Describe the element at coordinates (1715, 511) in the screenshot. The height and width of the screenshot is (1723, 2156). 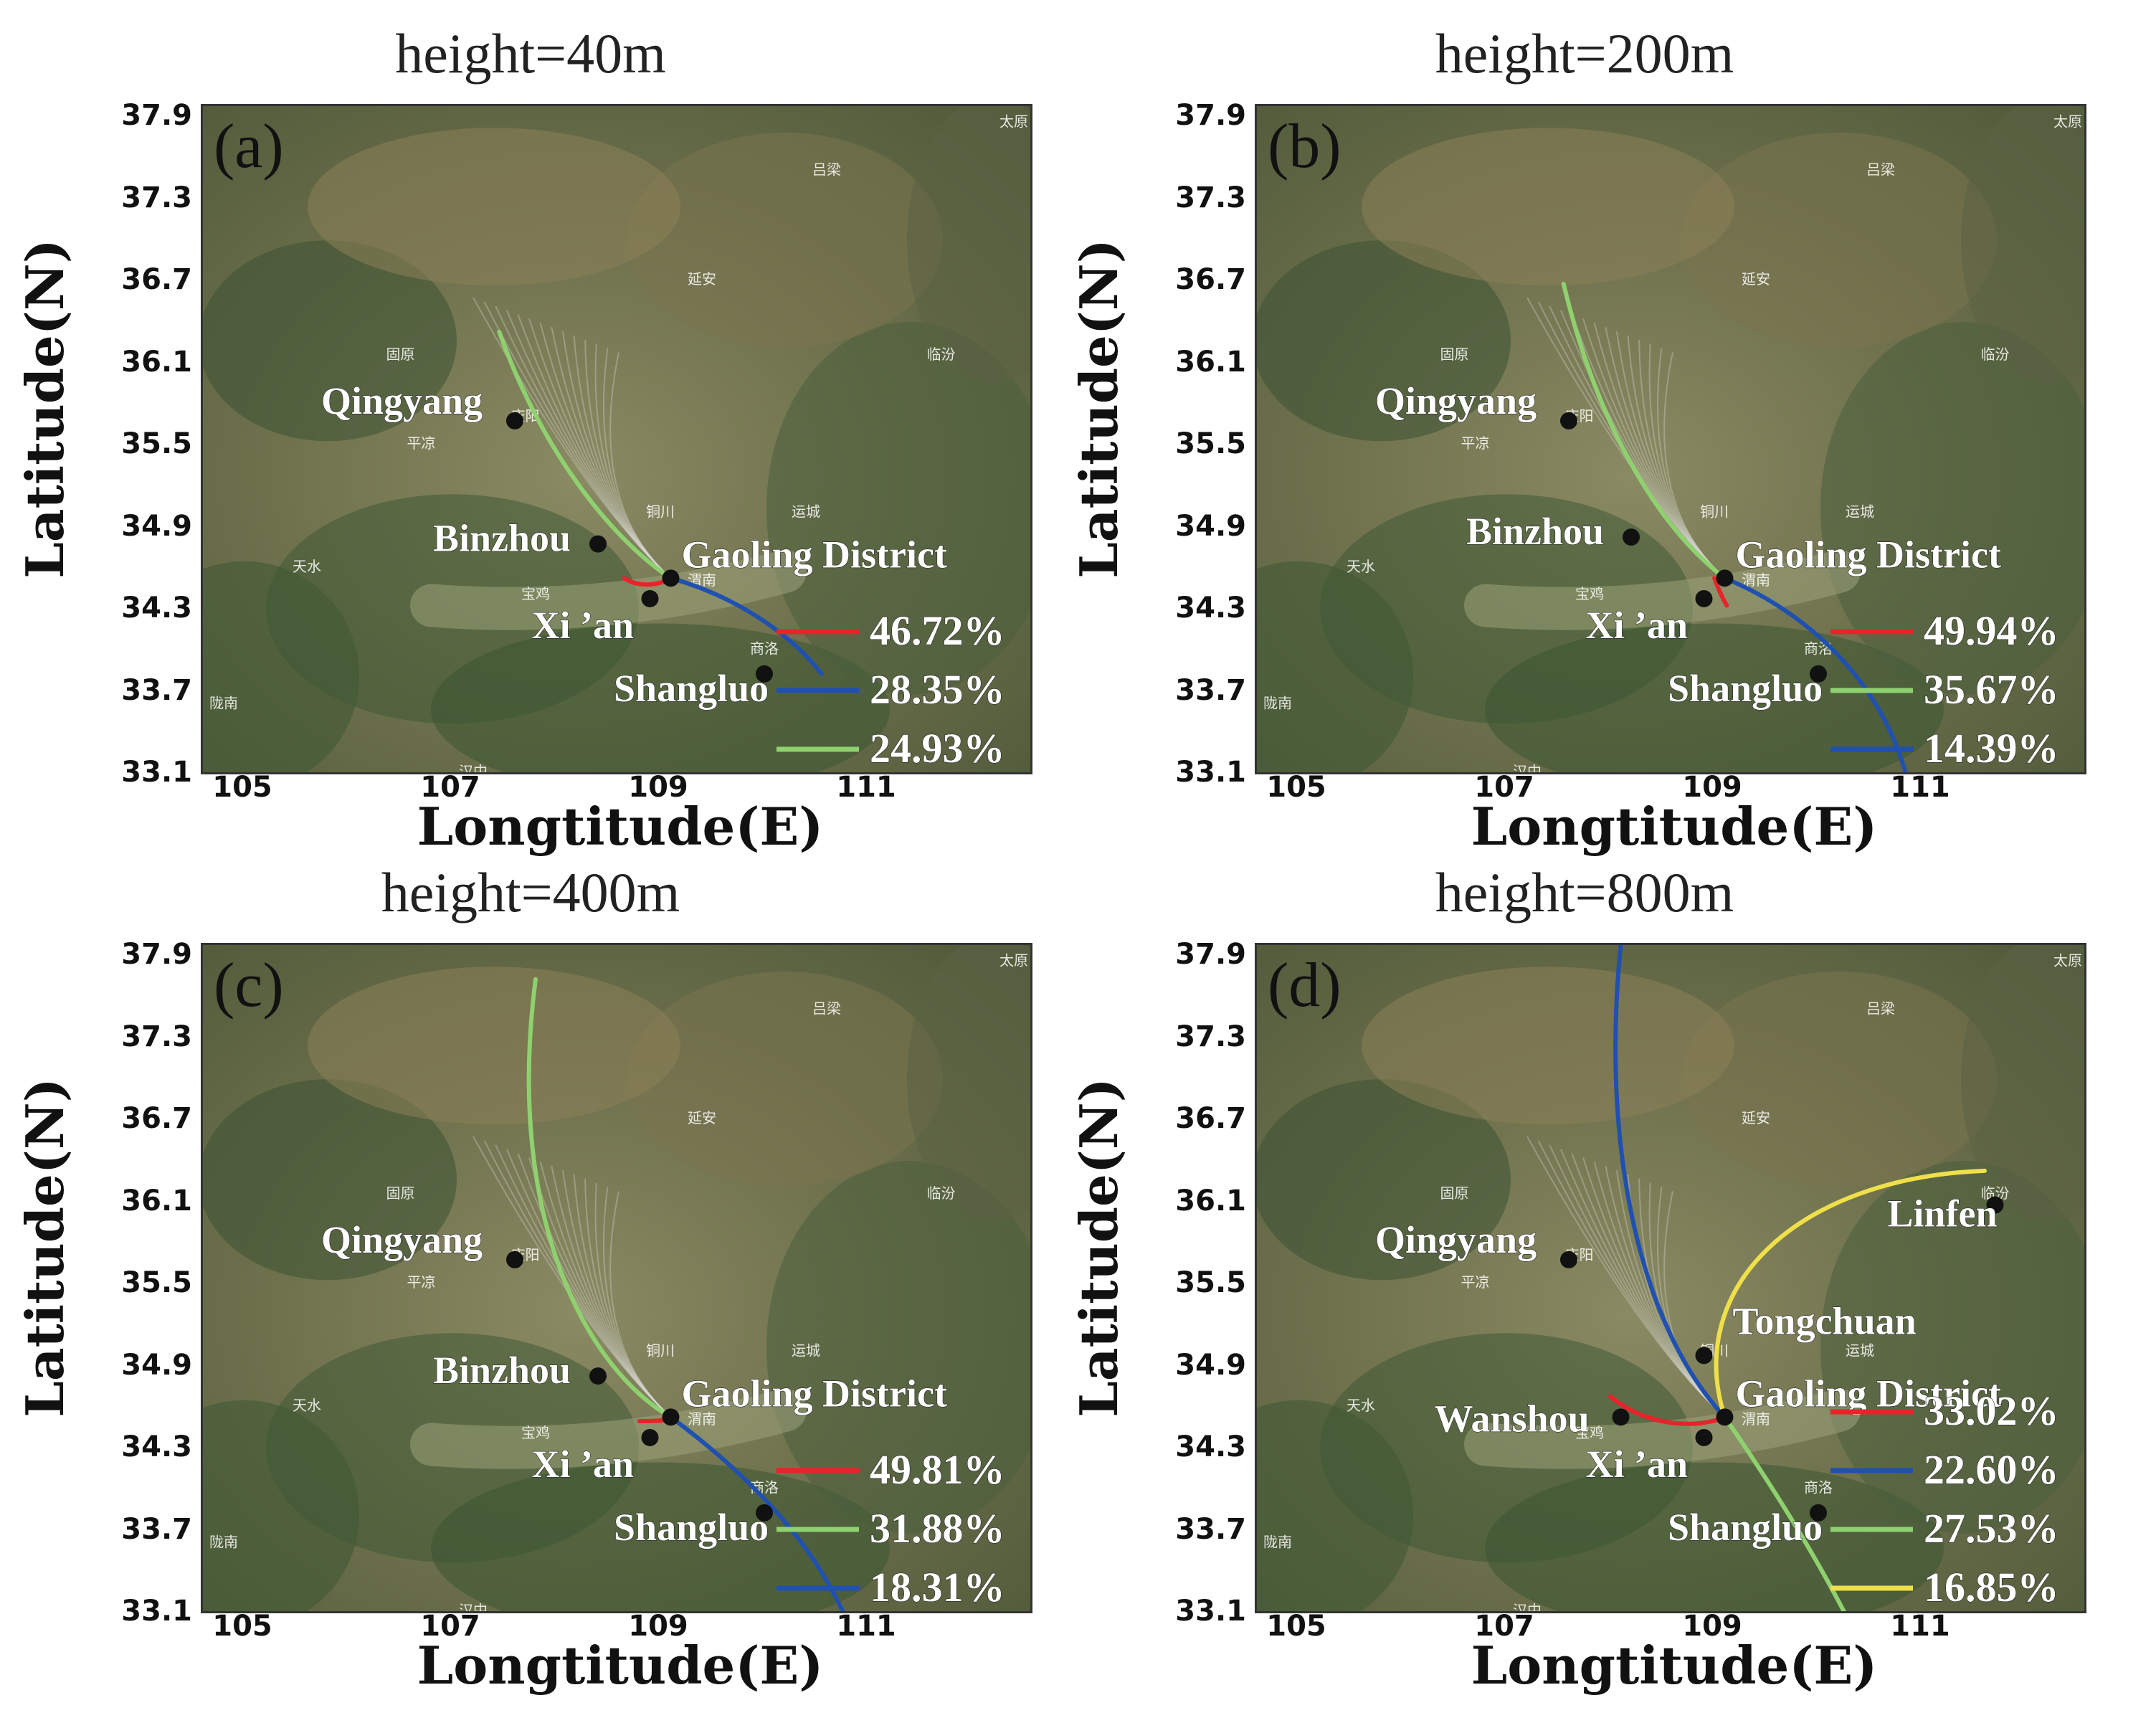
I see `basemap-place-label: 铜川` at that location.